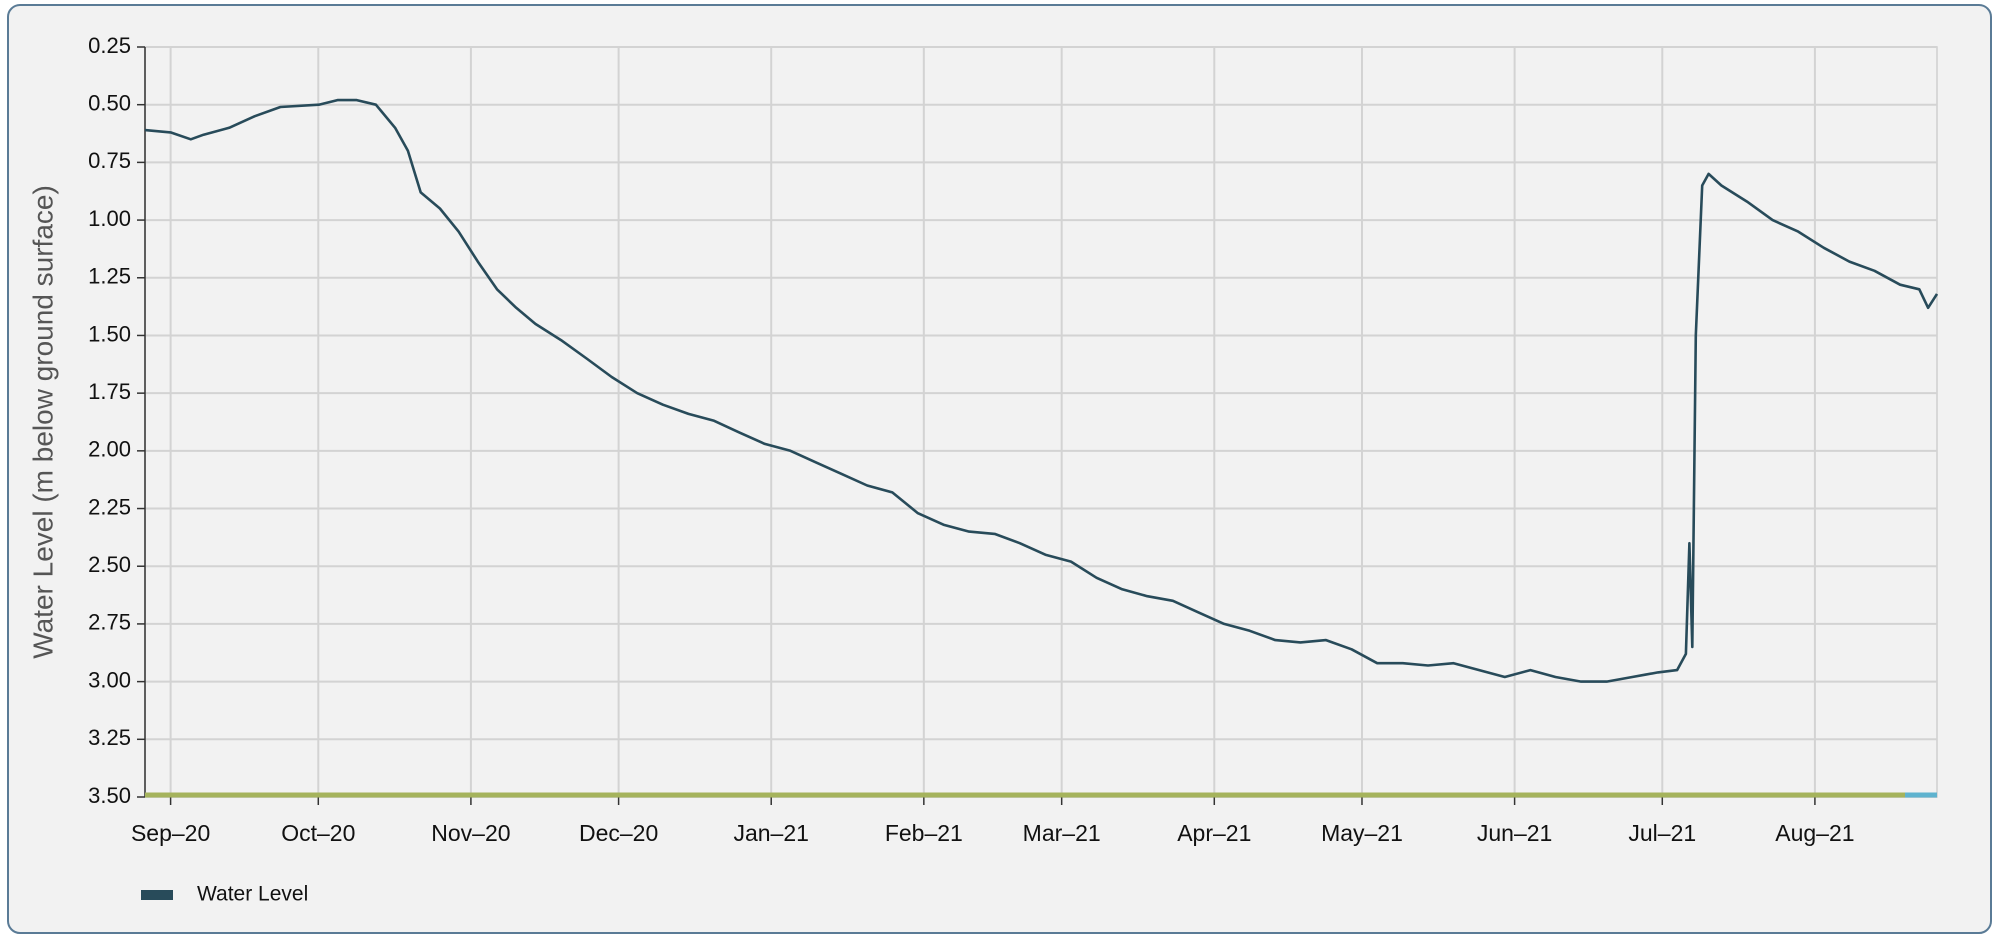 This screenshot has height=943, width=1999. What do you see at coordinates (109, 45) in the screenshot?
I see `y-tick-label: 0.25` at bounding box center [109, 45].